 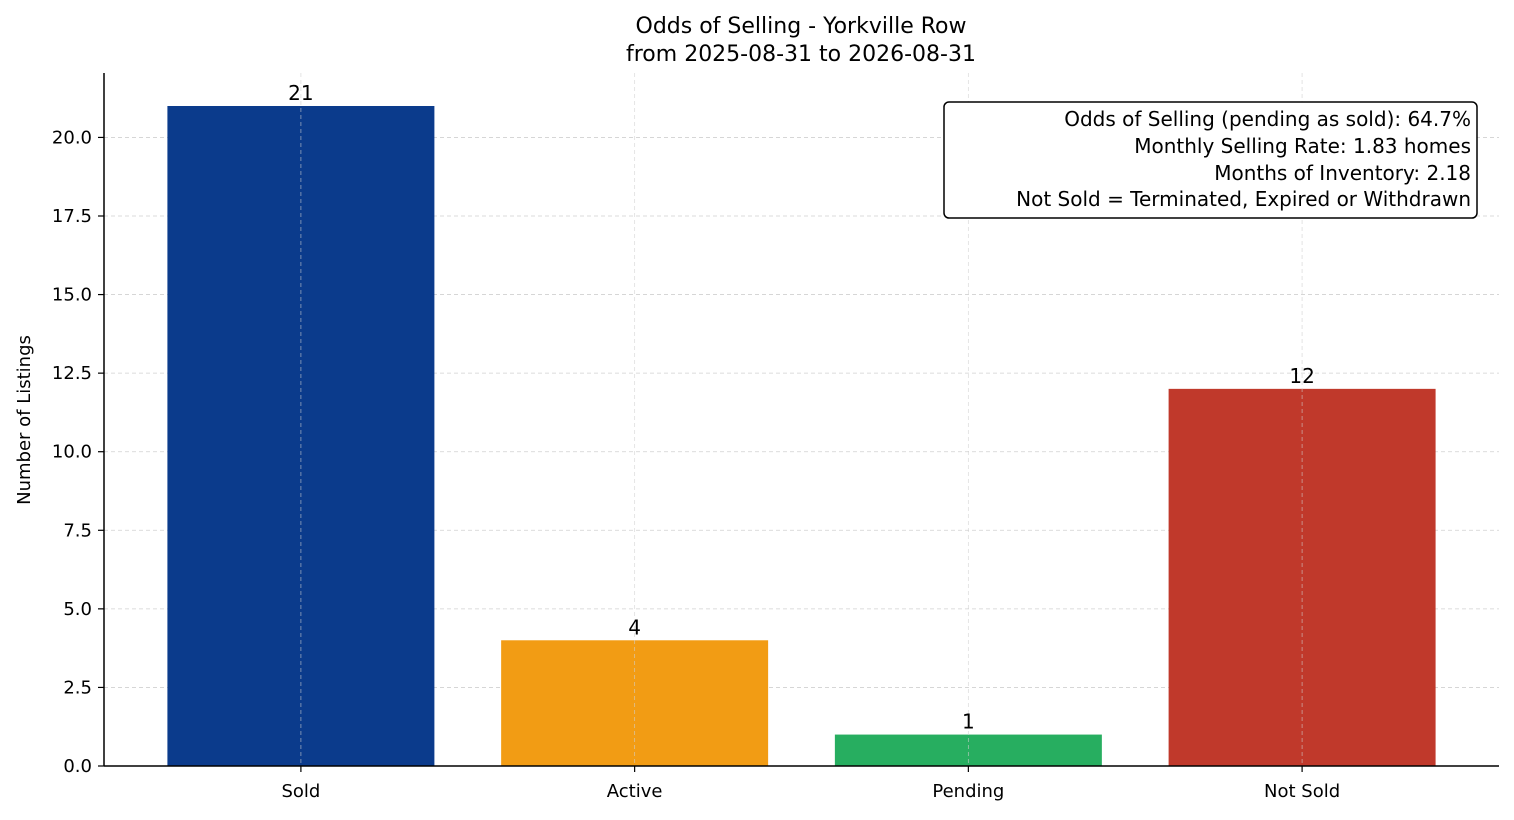 What do you see at coordinates (301, 436) in the screenshot?
I see `bar-sold` at bounding box center [301, 436].